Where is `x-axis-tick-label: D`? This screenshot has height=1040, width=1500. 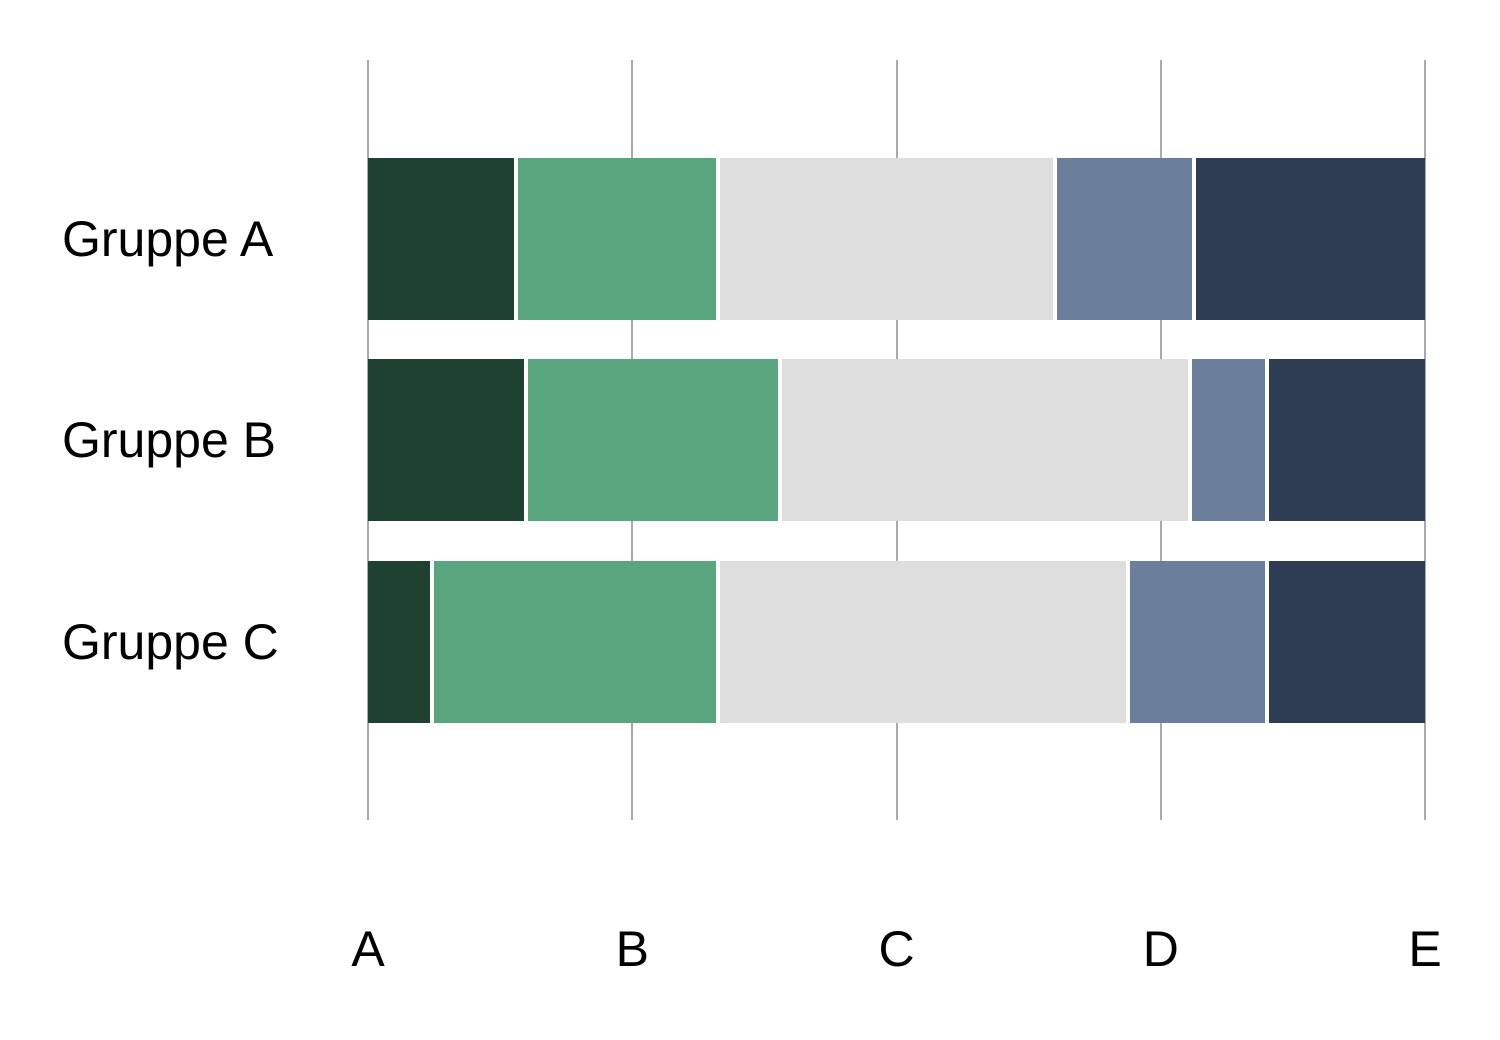
x-axis-tick-label: D is located at coordinates (1160, 949).